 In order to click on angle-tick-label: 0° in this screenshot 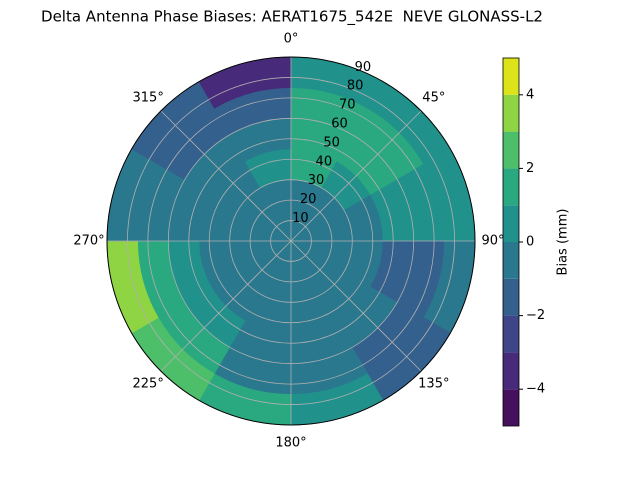, I will do `click(291, 39)`.